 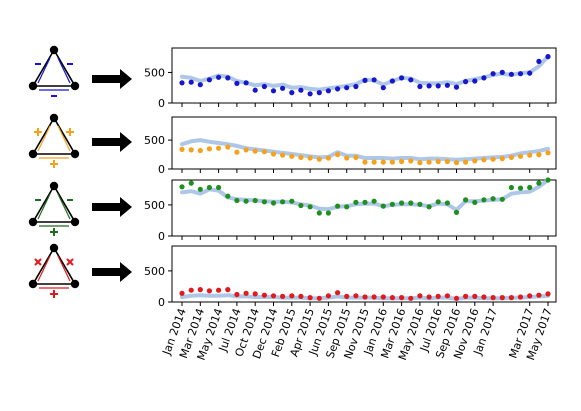 What do you see at coordinates (350, 277) in the screenshot?
I see `chart-panel-4: 0 500` at bounding box center [350, 277].